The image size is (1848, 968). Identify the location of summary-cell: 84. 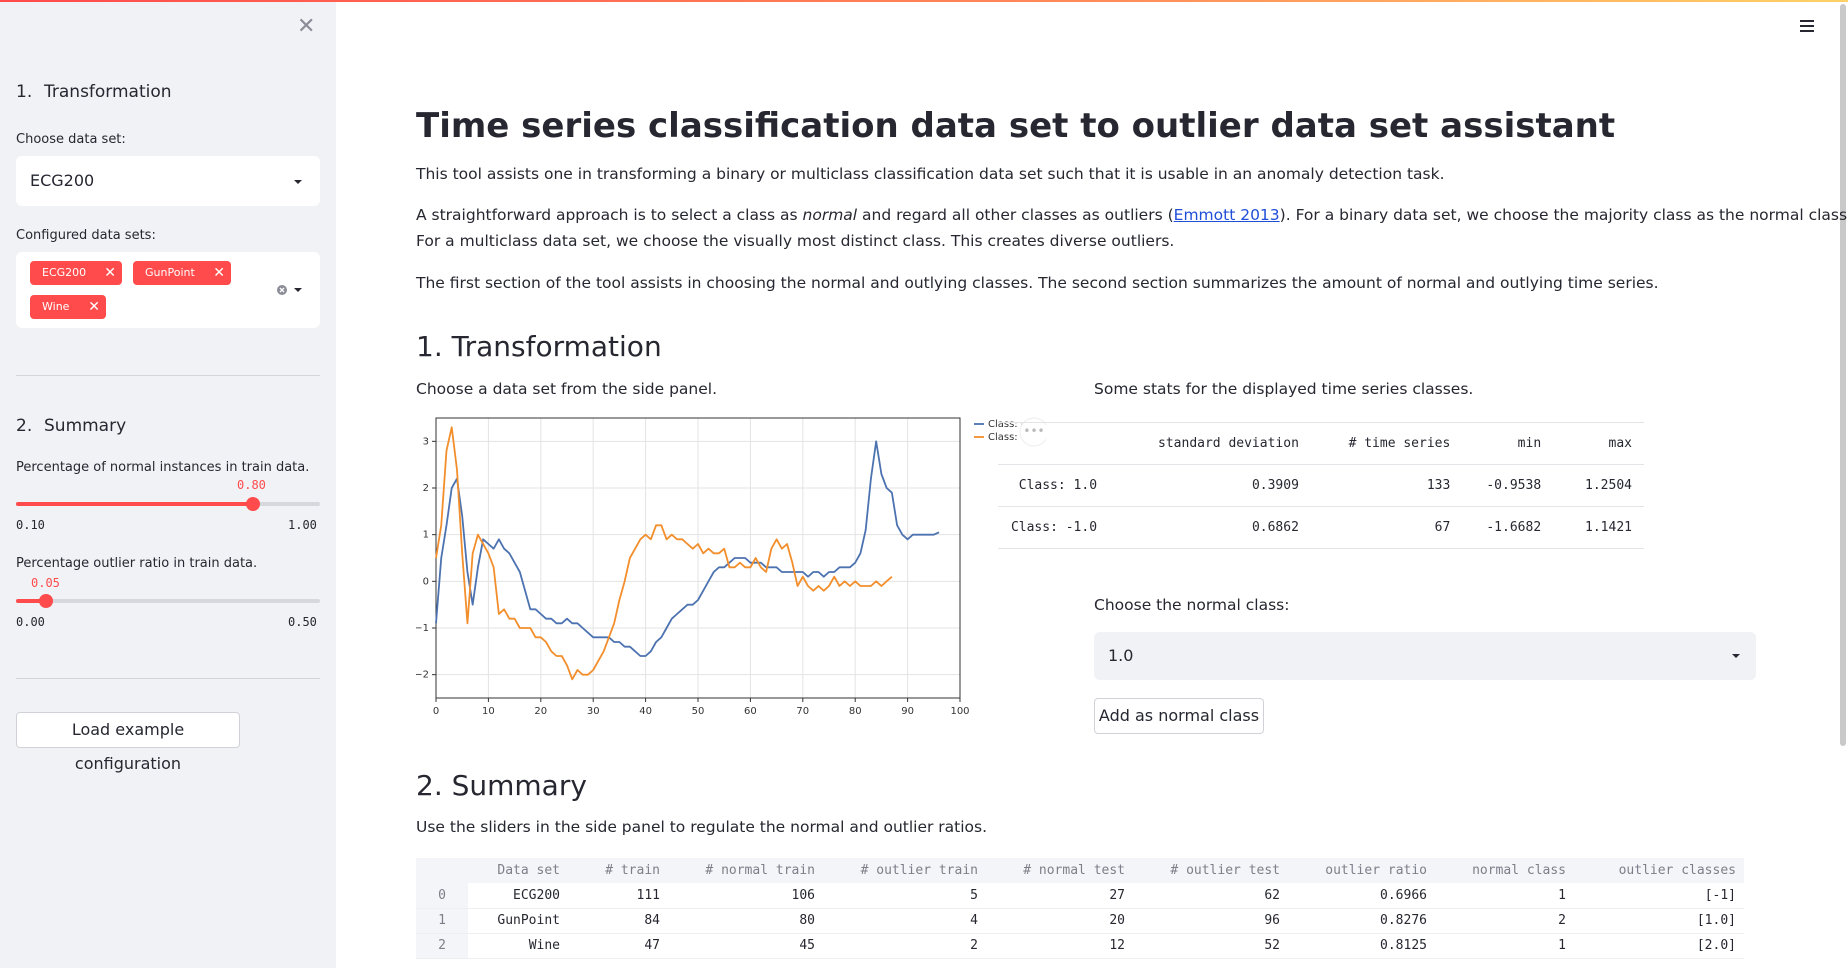
(618, 921).